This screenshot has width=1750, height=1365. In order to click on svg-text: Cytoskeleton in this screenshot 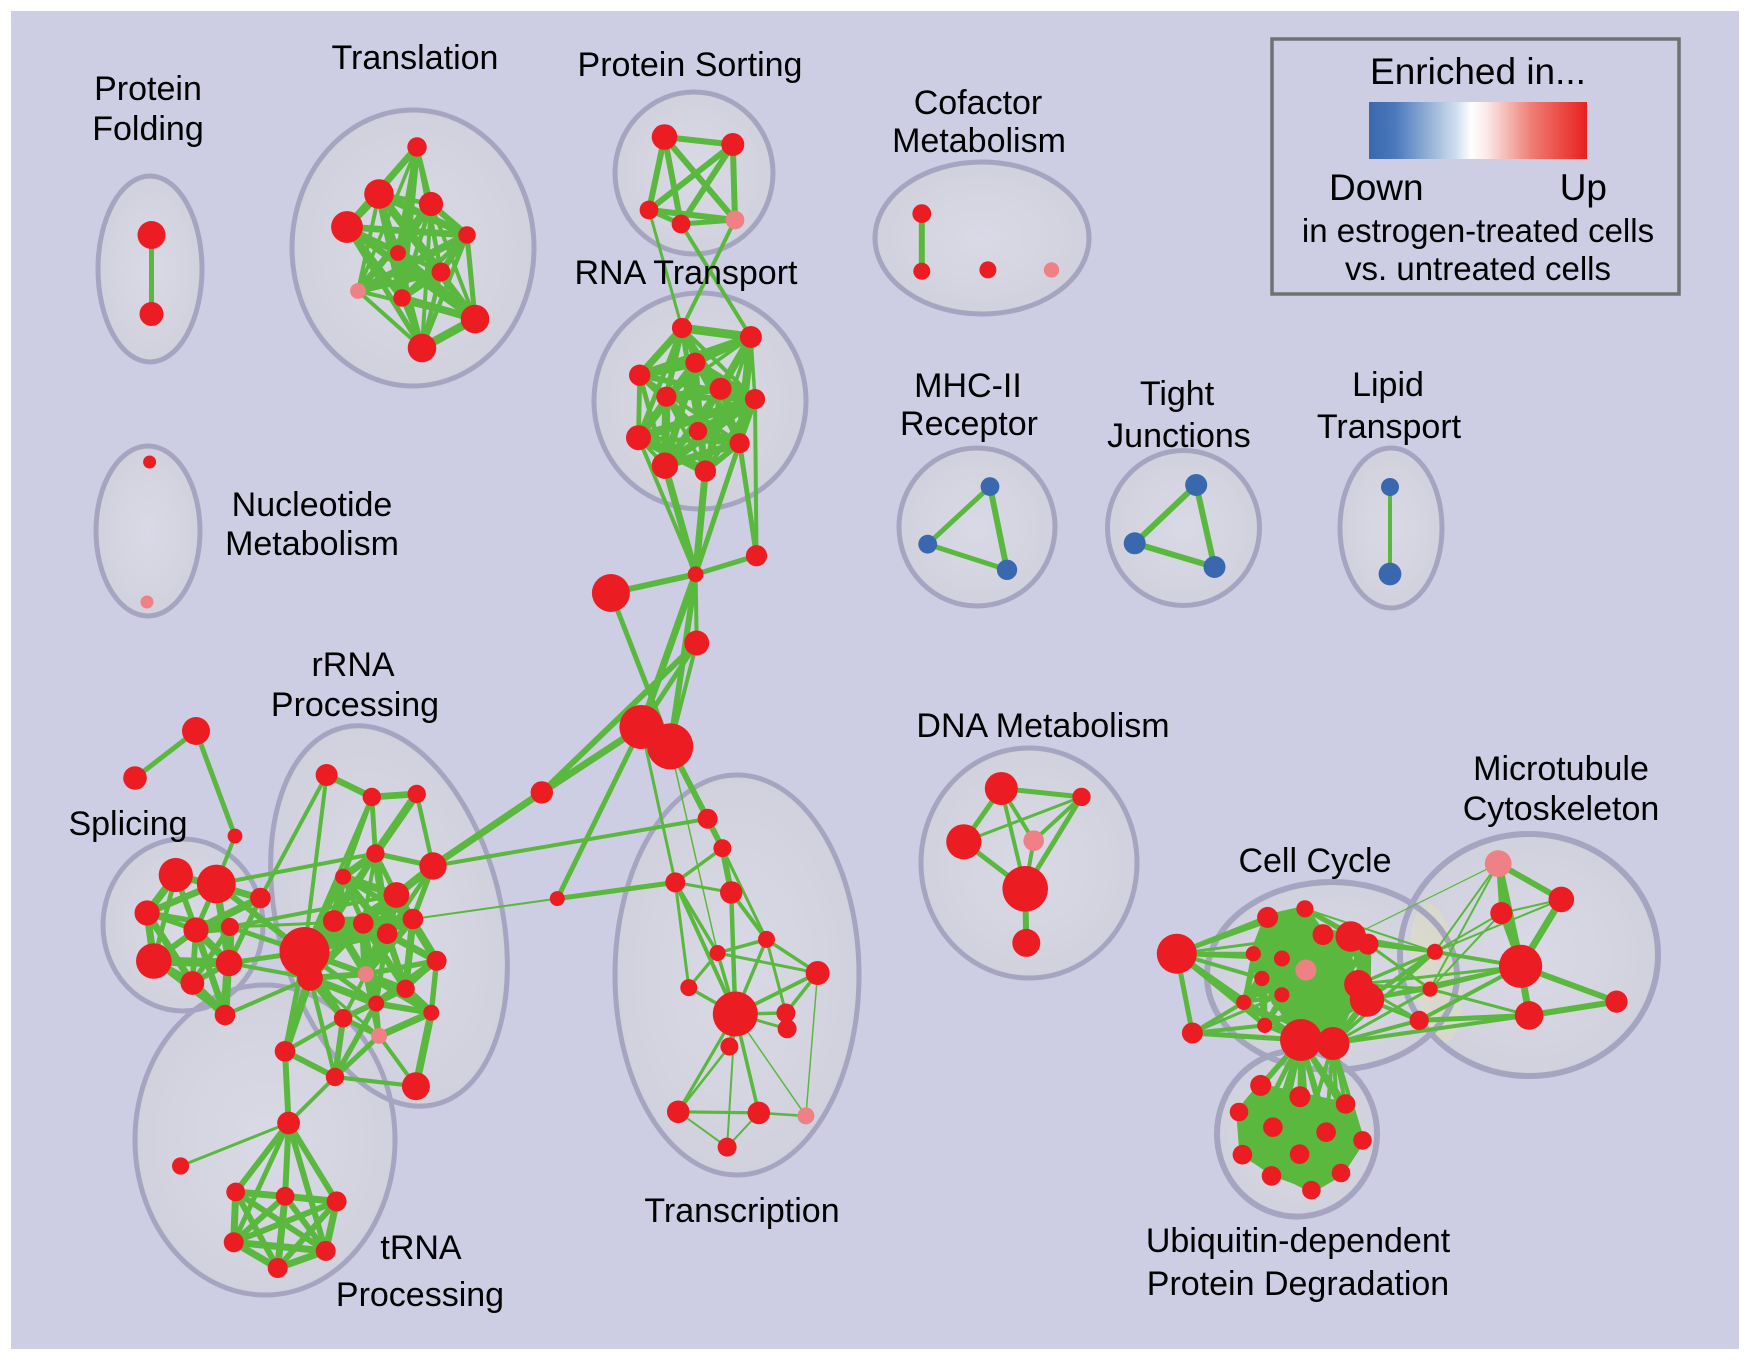, I will do `click(1561, 809)`.